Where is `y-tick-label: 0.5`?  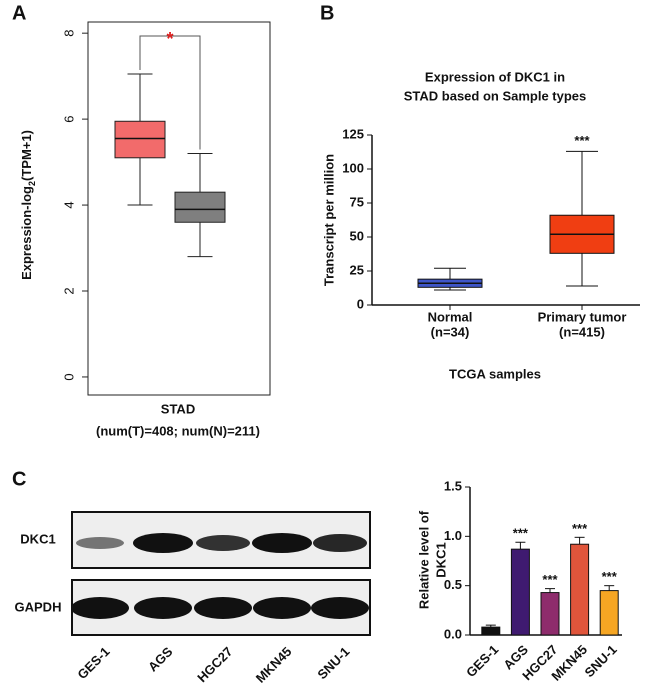
y-tick-label: 0.5 is located at coordinates (453, 584).